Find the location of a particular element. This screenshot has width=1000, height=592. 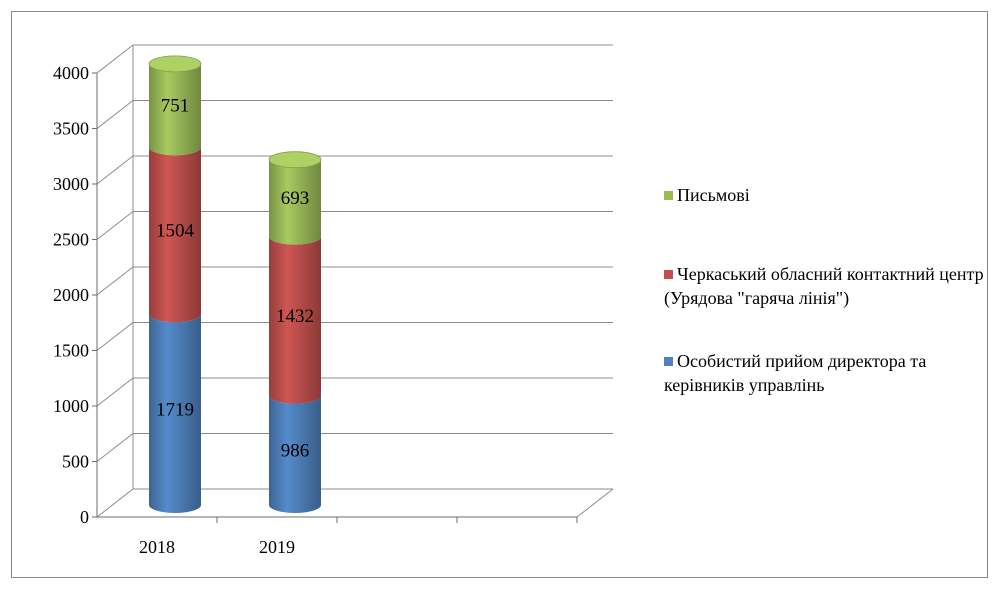

data-label-2019-2: 693 is located at coordinates (295, 198).